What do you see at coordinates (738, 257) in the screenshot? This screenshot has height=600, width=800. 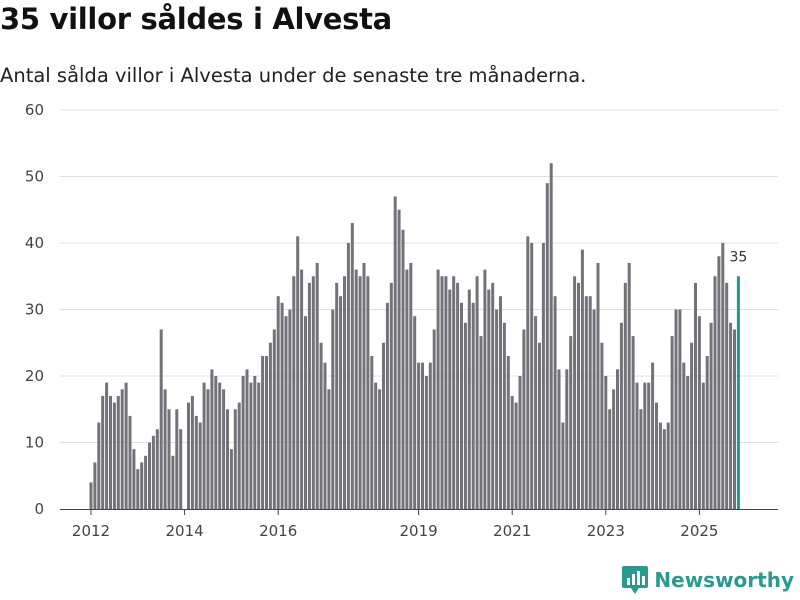 I see `latest-value-label: 35` at bounding box center [738, 257].